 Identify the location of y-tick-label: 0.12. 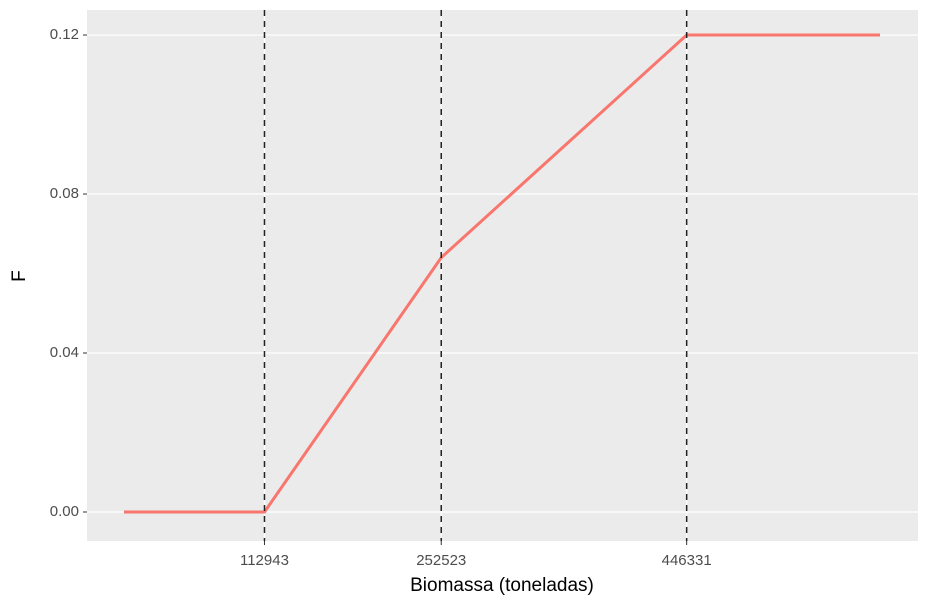
(64, 34).